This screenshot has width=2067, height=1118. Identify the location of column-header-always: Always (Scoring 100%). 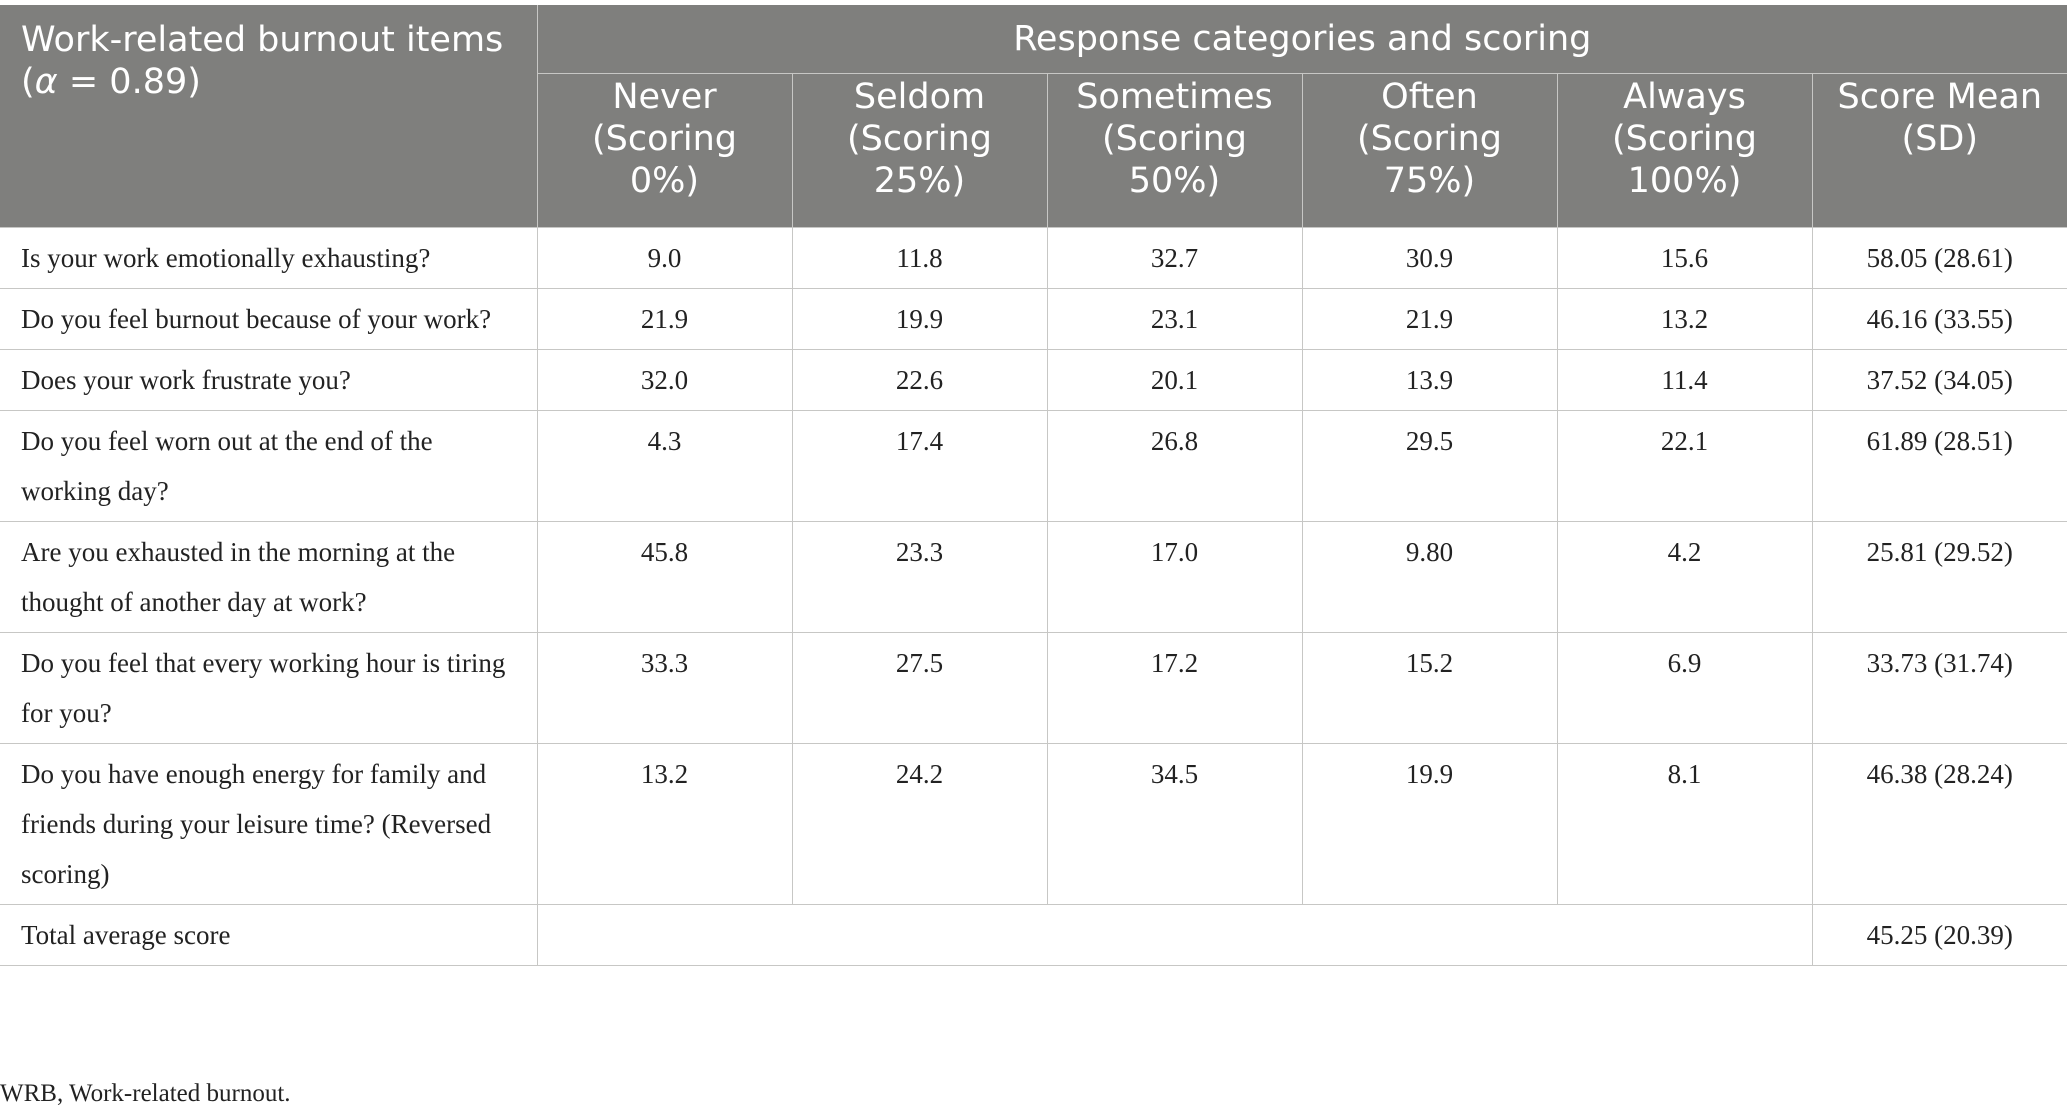
(1684, 150).